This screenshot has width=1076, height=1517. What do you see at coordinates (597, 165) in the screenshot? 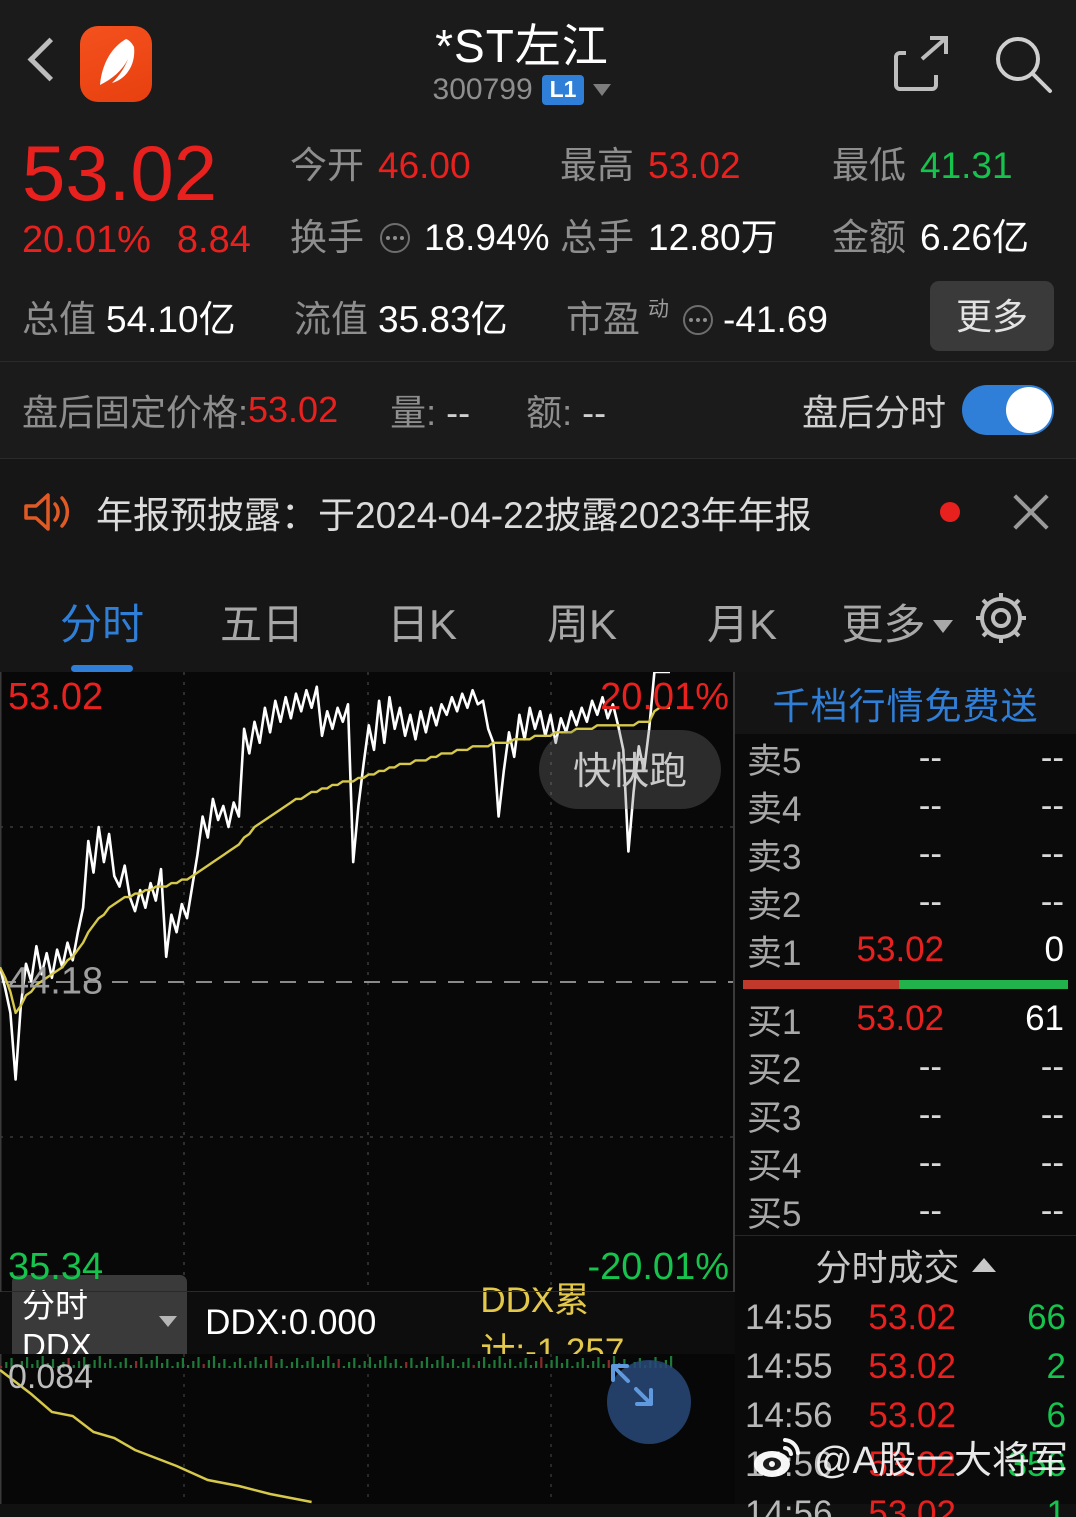
I see `stat-high-label: 最高` at bounding box center [597, 165].